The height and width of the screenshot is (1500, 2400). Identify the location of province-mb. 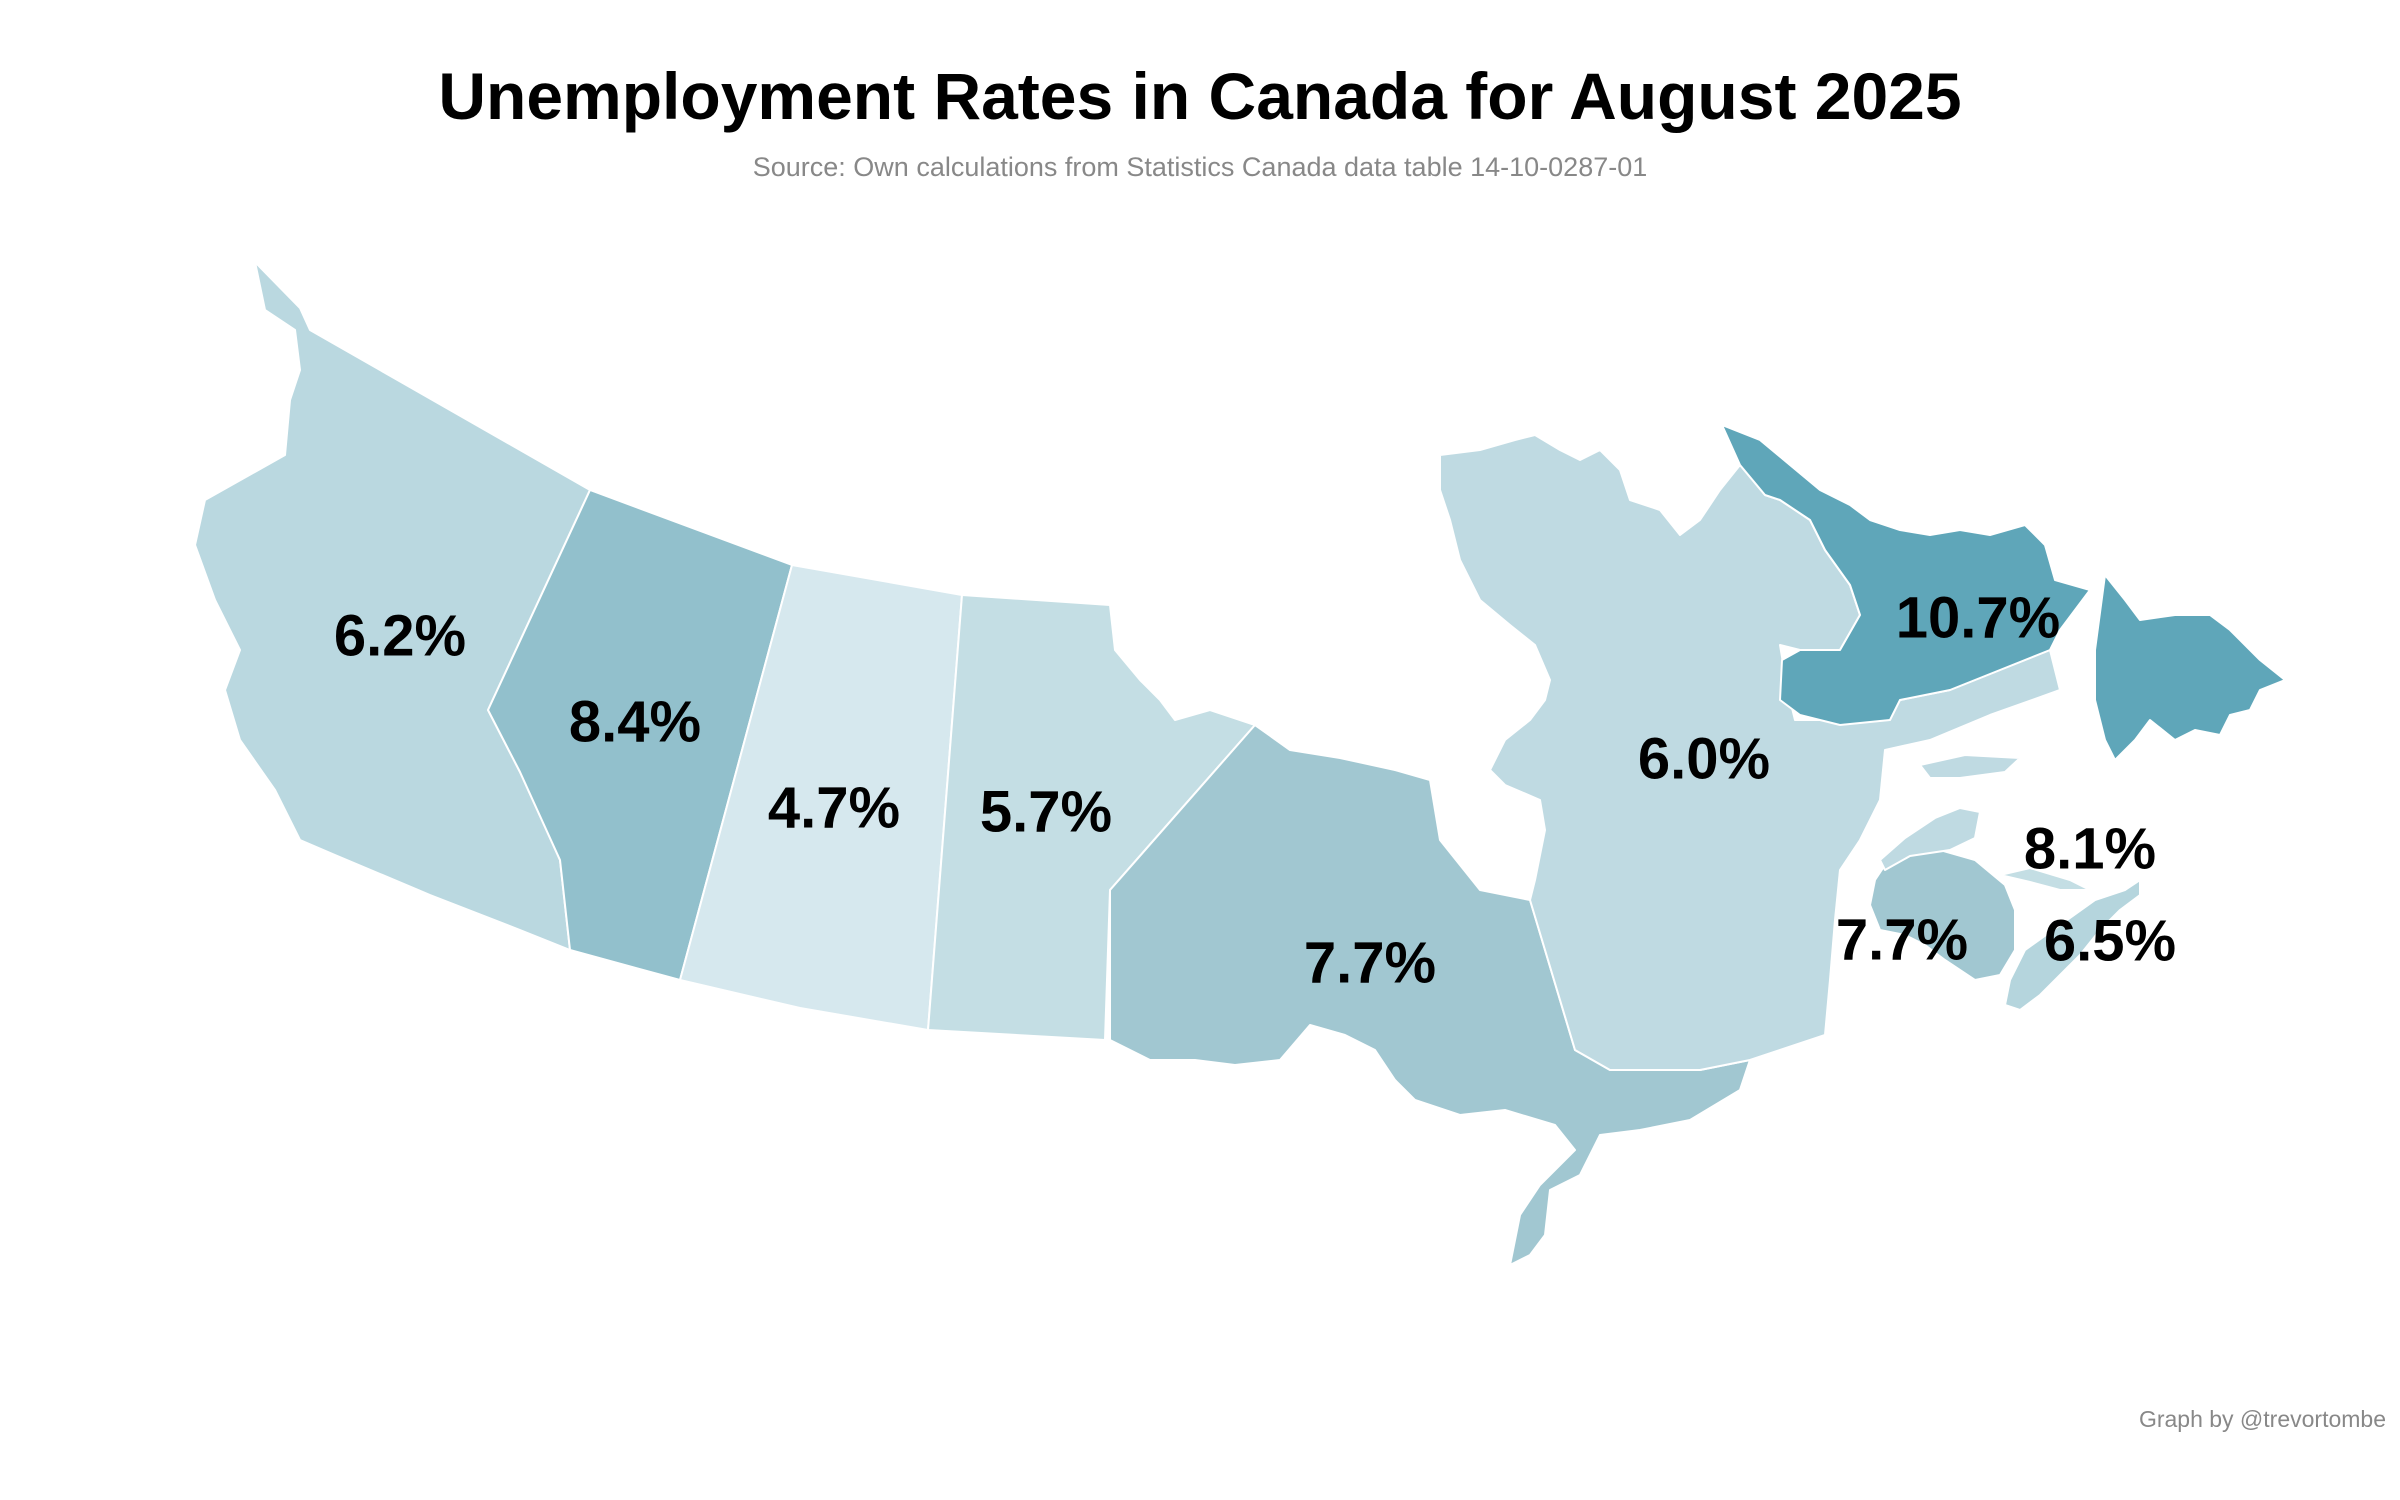
(1091, 817).